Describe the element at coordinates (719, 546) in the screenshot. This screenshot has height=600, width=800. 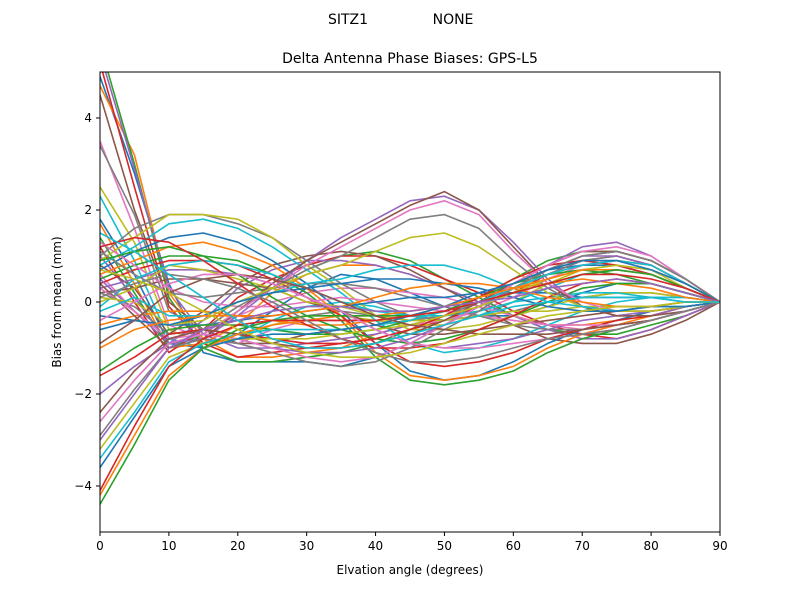
I see `x-tick-label: 90` at that location.